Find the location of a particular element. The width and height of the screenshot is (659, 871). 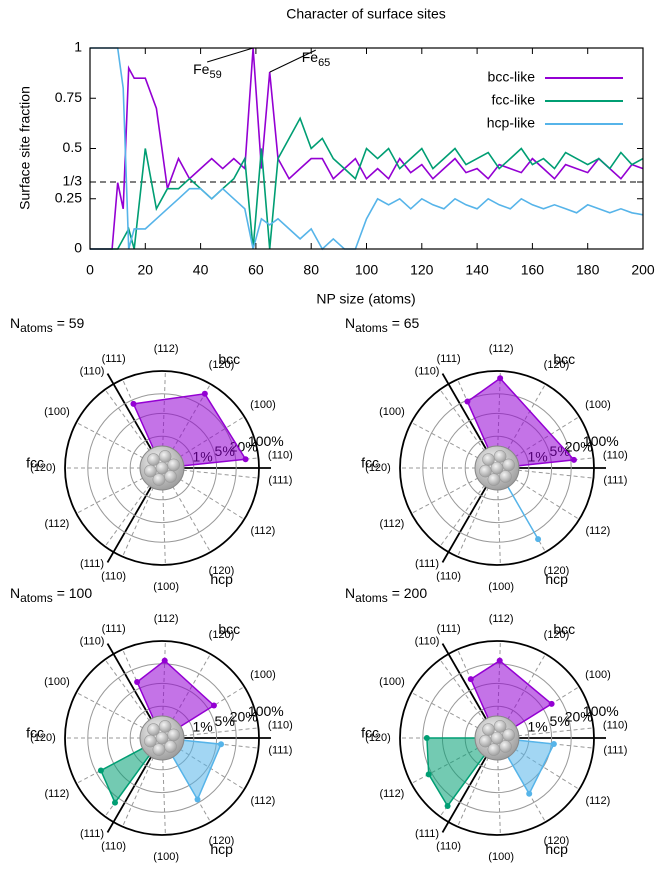

x-tick-label: 100 is located at coordinates (367, 270).